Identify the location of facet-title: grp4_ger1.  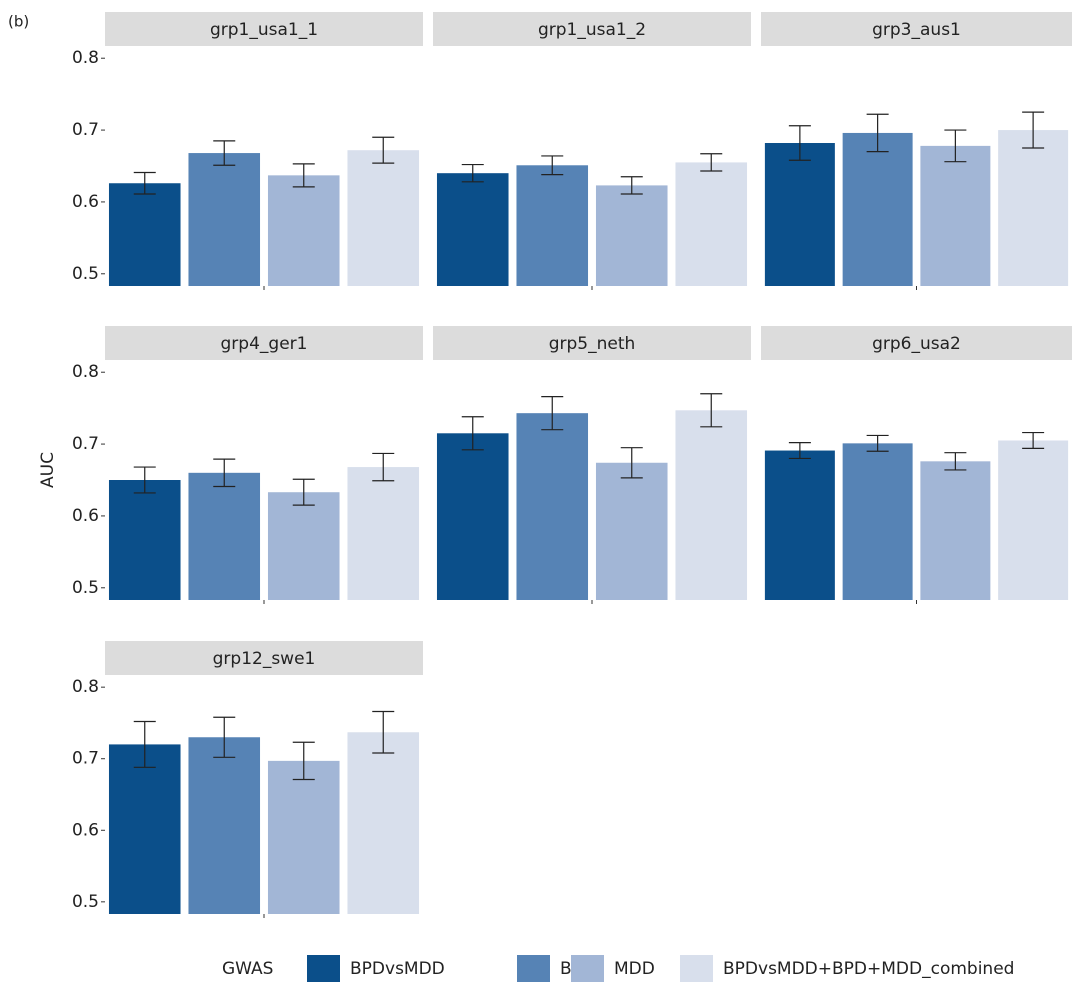
(264, 344).